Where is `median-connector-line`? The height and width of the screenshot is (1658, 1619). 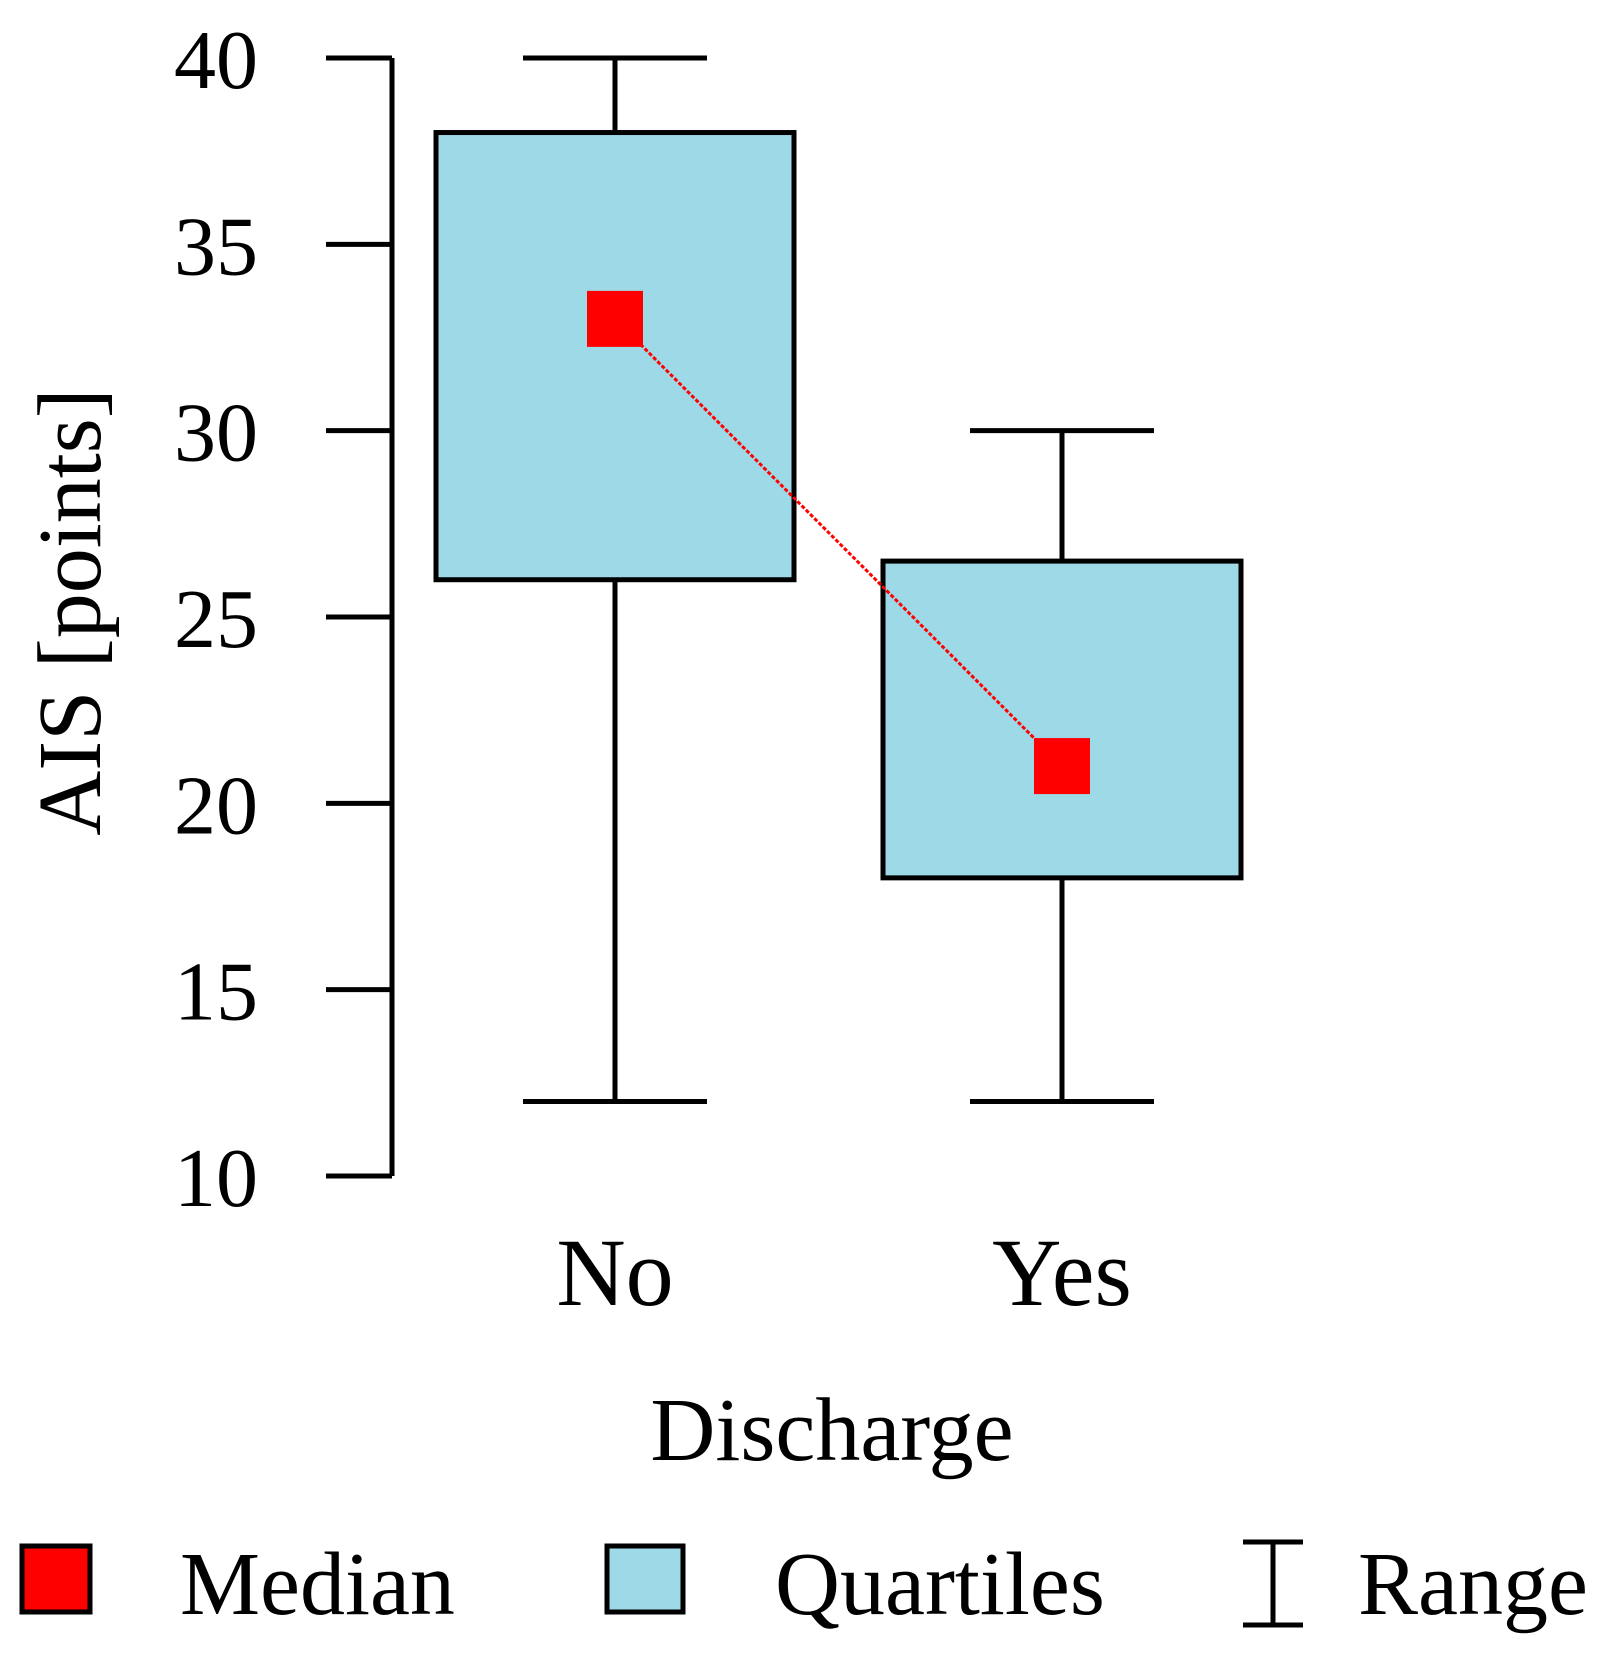
median-connector-line is located at coordinates (838, 542).